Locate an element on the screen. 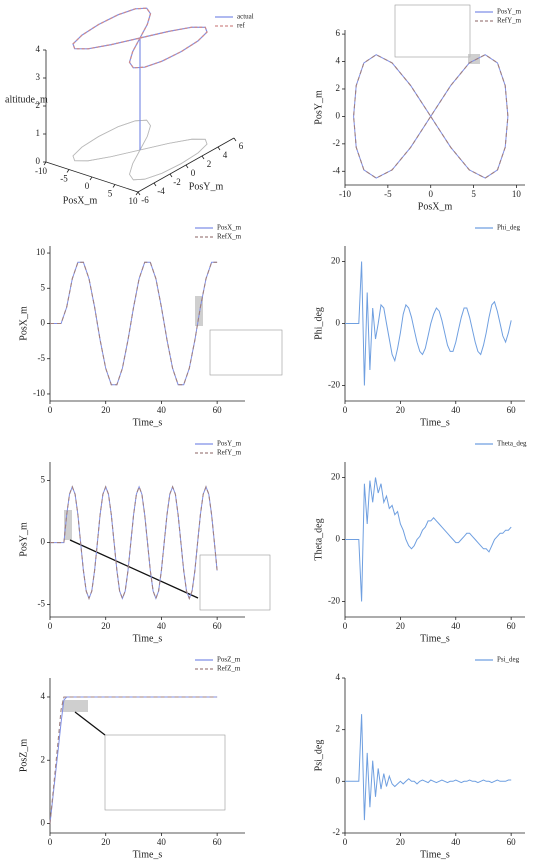 The width and height of the screenshot is (550, 865). zoom-arrow is located at coordinates (90, 723).